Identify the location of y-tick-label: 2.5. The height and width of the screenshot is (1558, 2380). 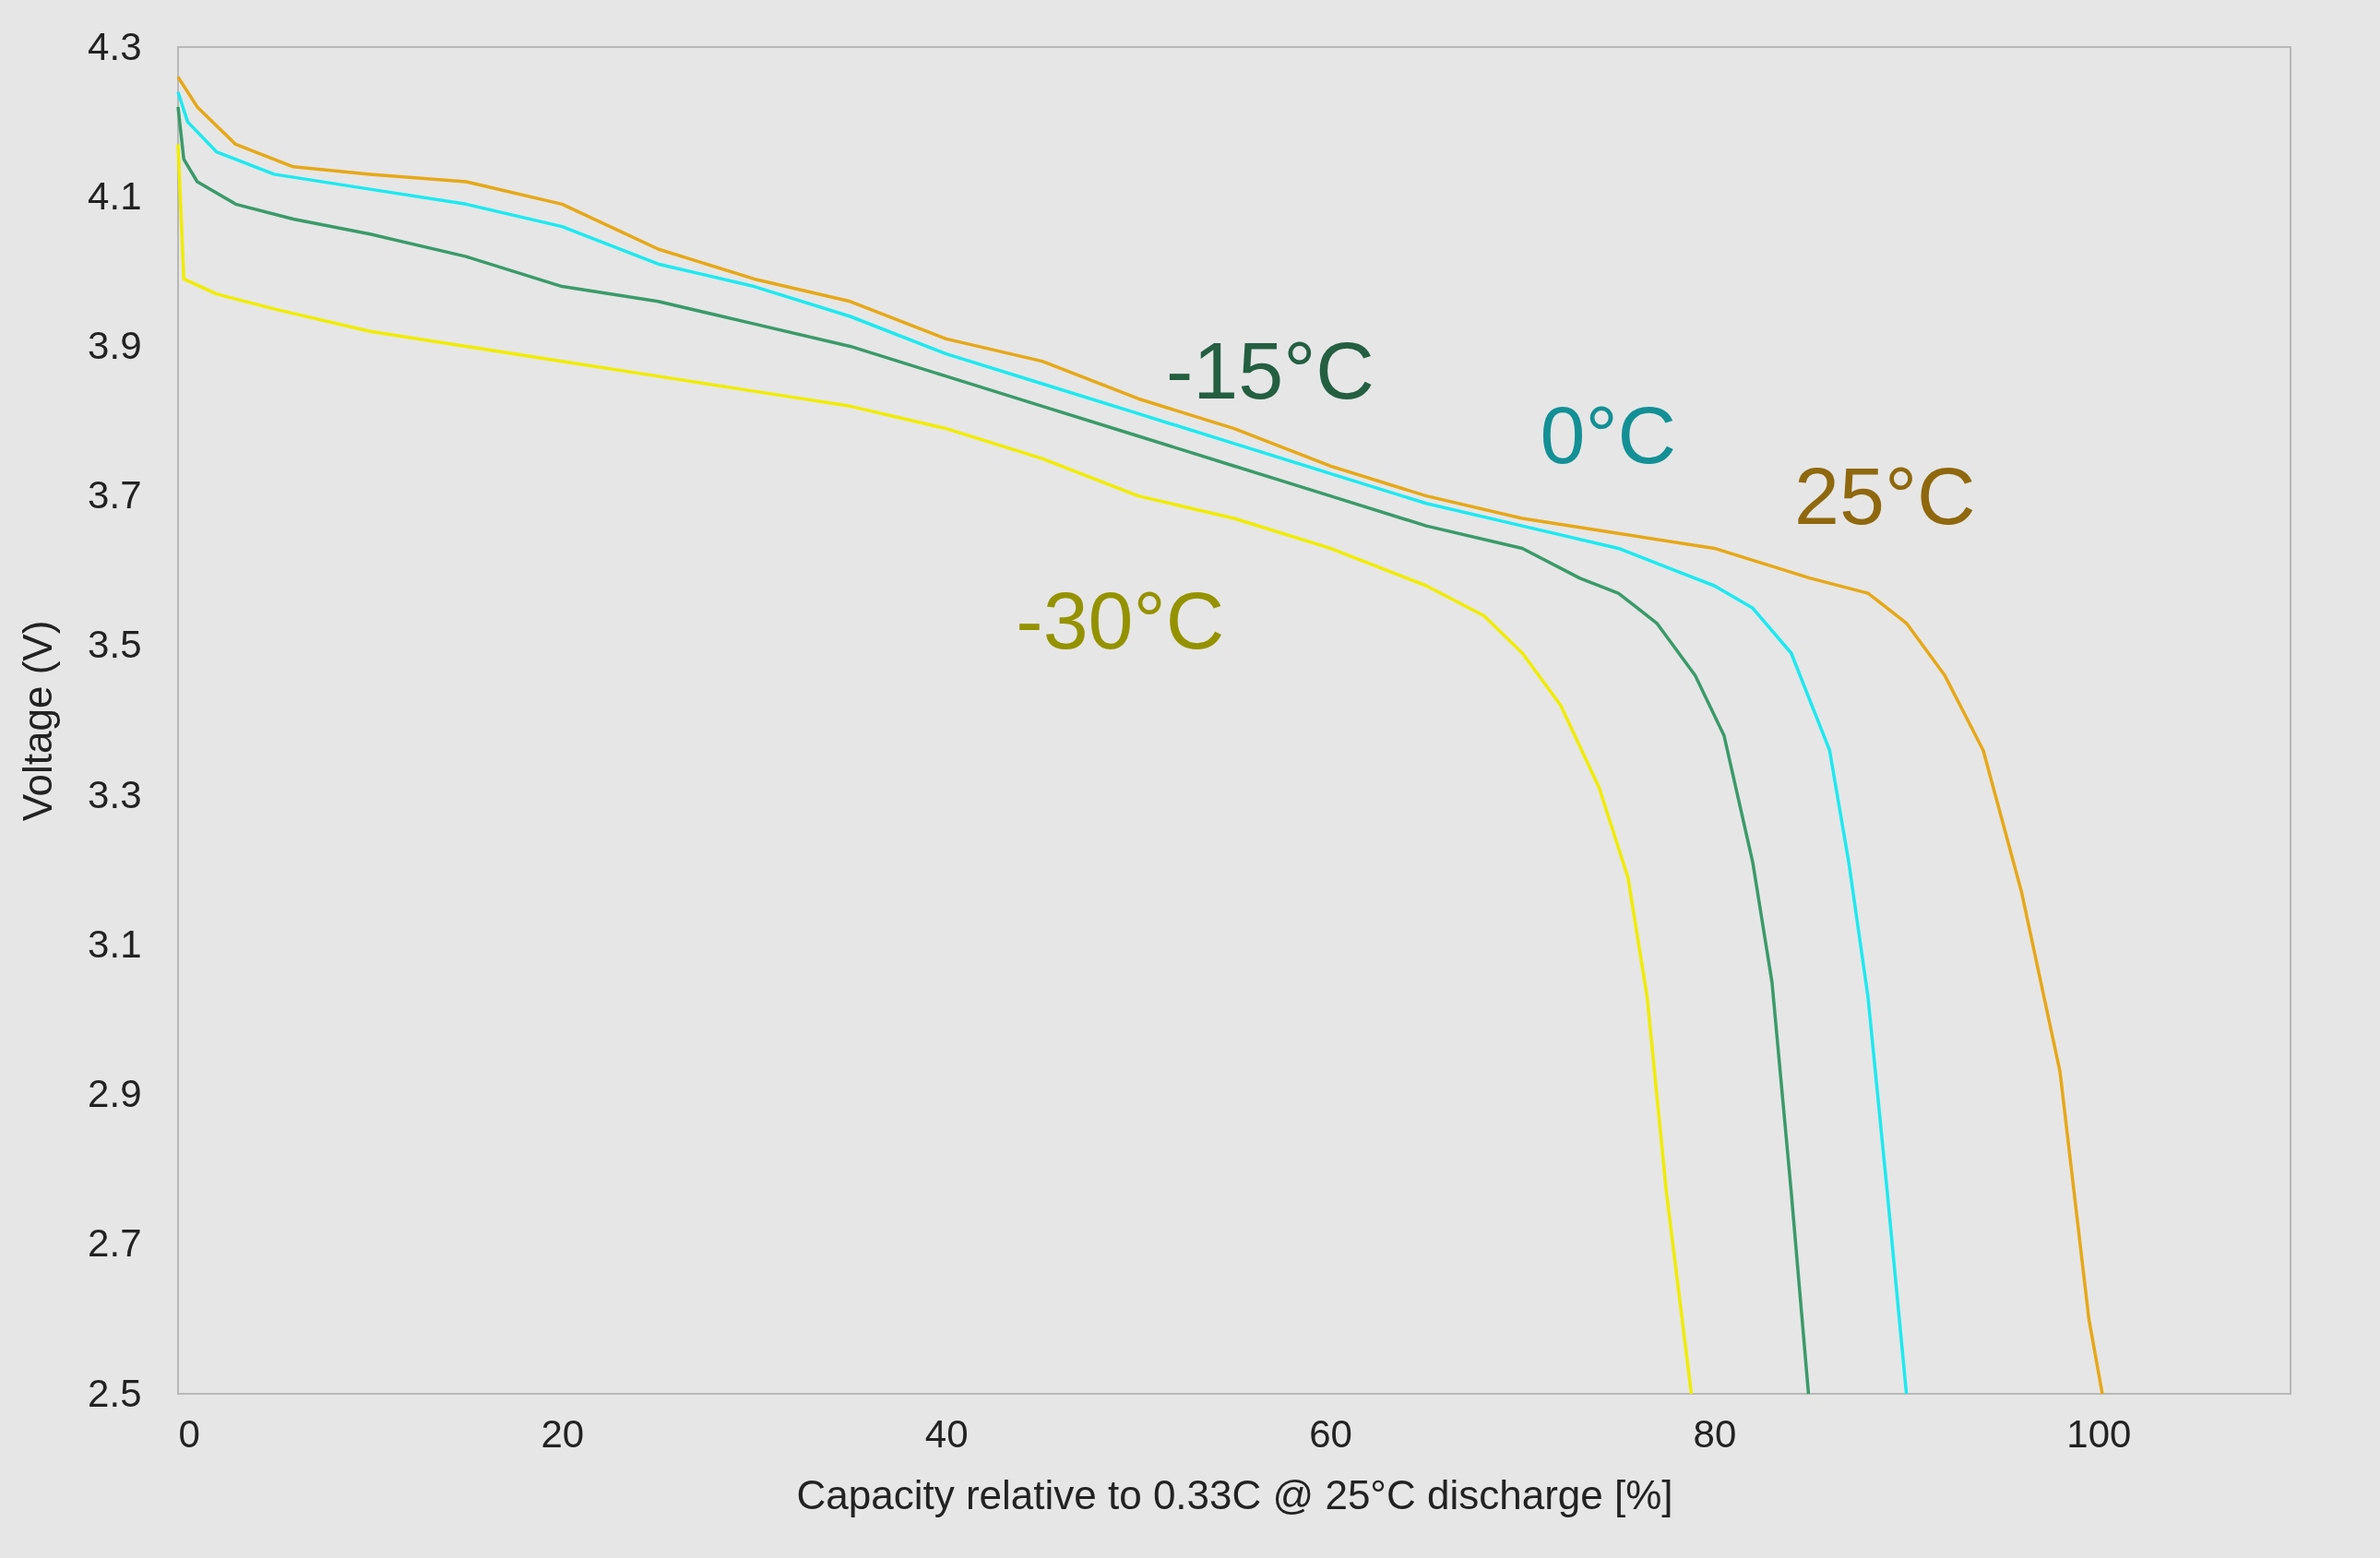
(115, 1393).